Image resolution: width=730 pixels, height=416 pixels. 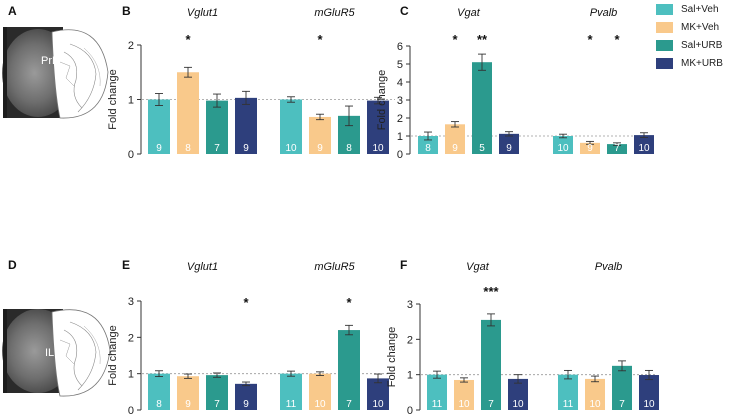 I want to click on brain-section-image-d, so click(x=56, y=353).